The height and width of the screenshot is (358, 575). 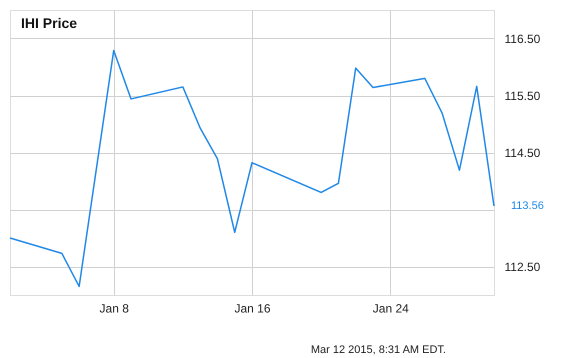 What do you see at coordinates (49, 23) in the screenshot?
I see `chart-title: IHI Price` at bounding box center [49, 23].